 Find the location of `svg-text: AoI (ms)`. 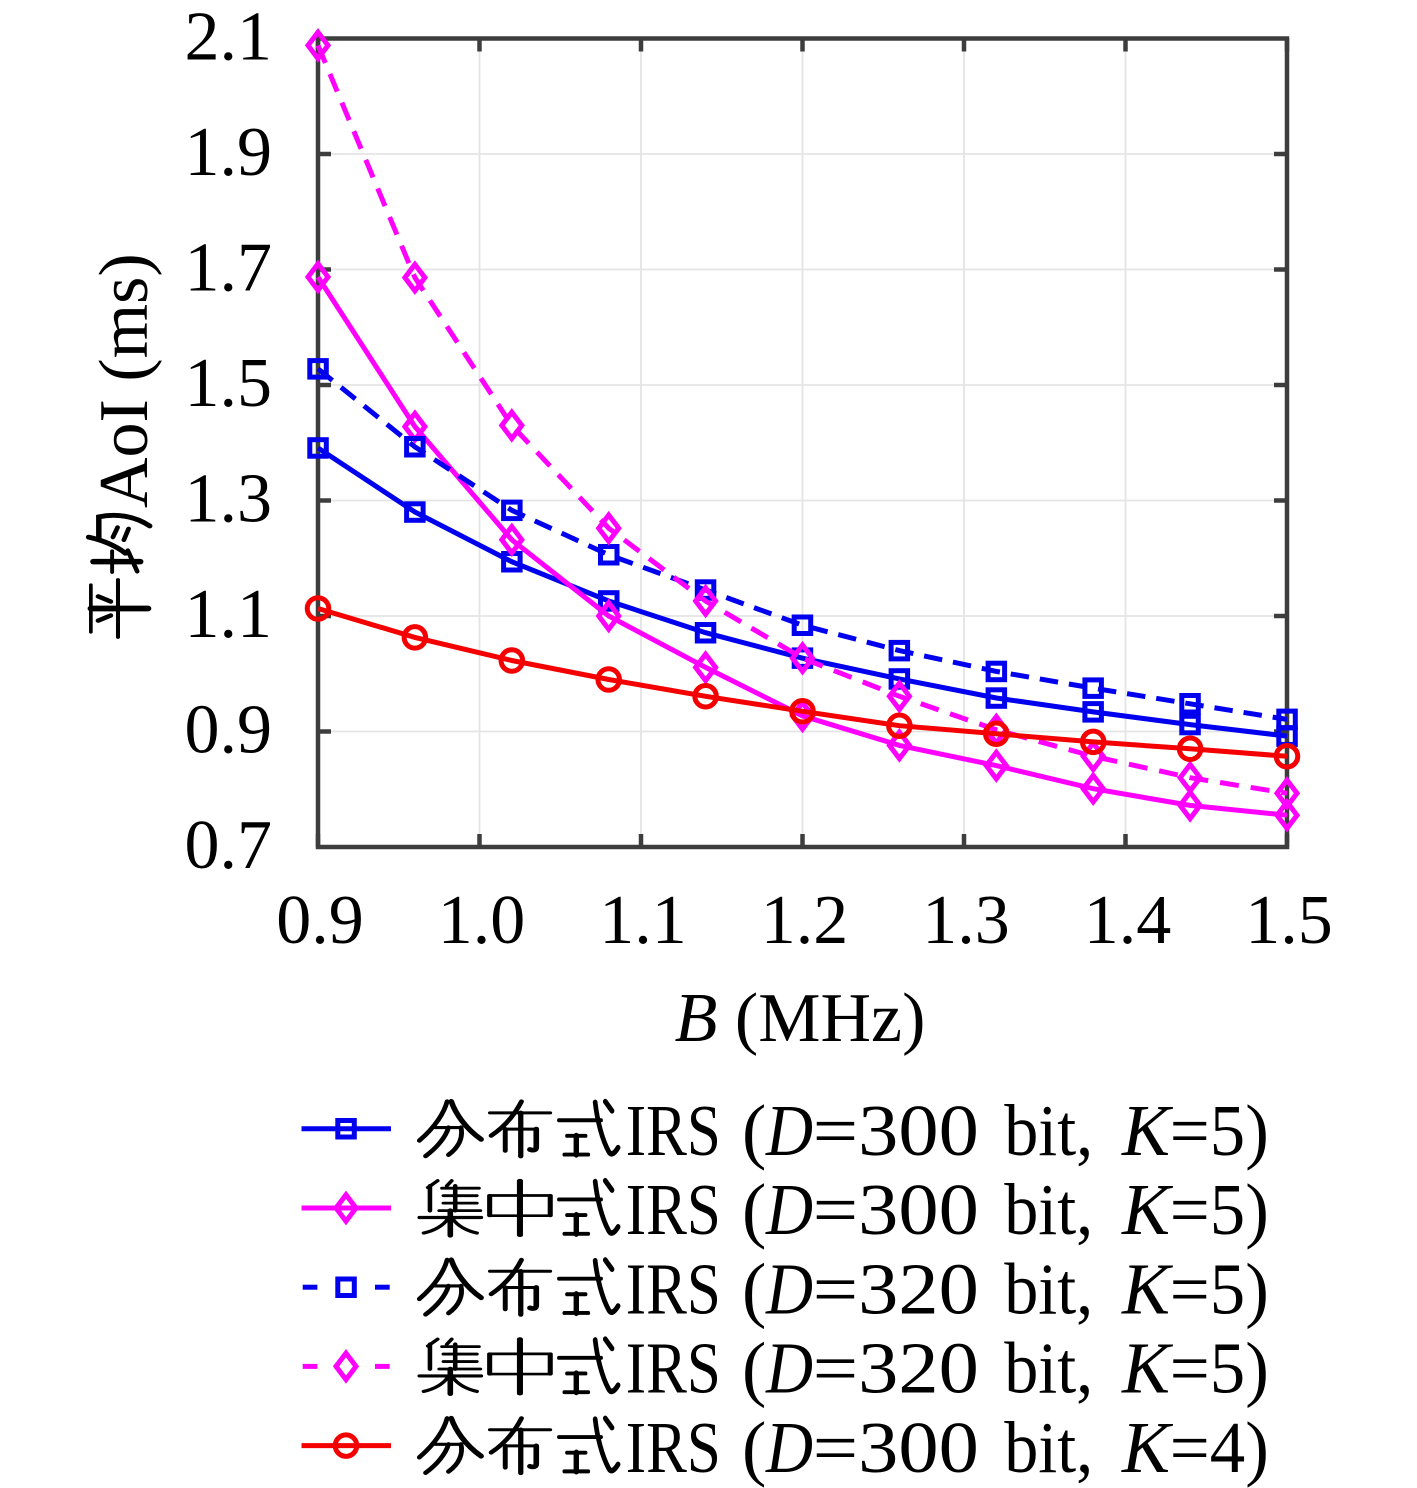

svg-text: AoI (ms) is located at coordinates (124, 380).